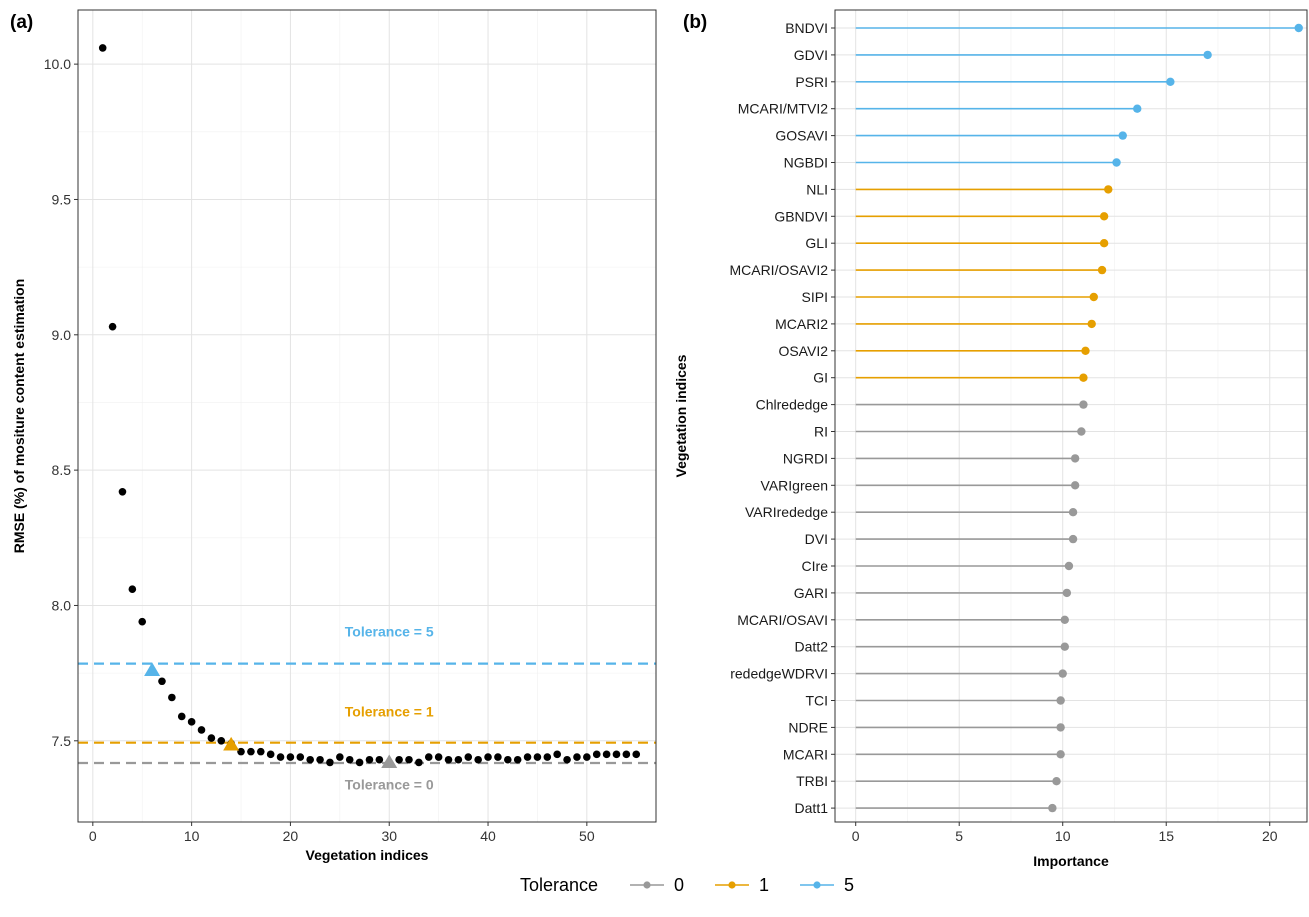 Image resolution: width=1309 pixels, height=917 pixels. I want to click on vegetation-index-label: GI, so click(820, 378).